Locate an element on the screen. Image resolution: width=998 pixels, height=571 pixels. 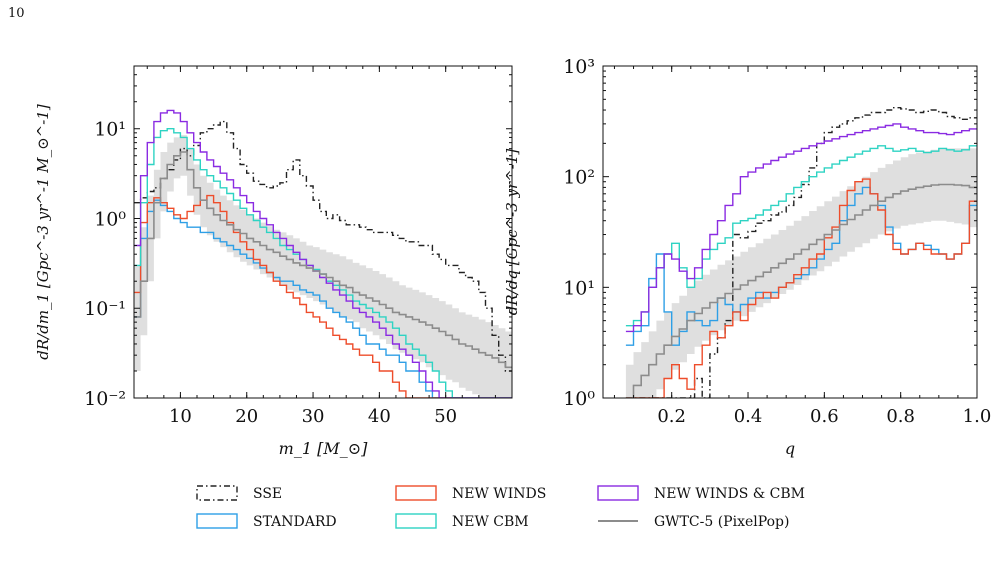
x-tick-label: 30 is located at coordinates (313, 416).